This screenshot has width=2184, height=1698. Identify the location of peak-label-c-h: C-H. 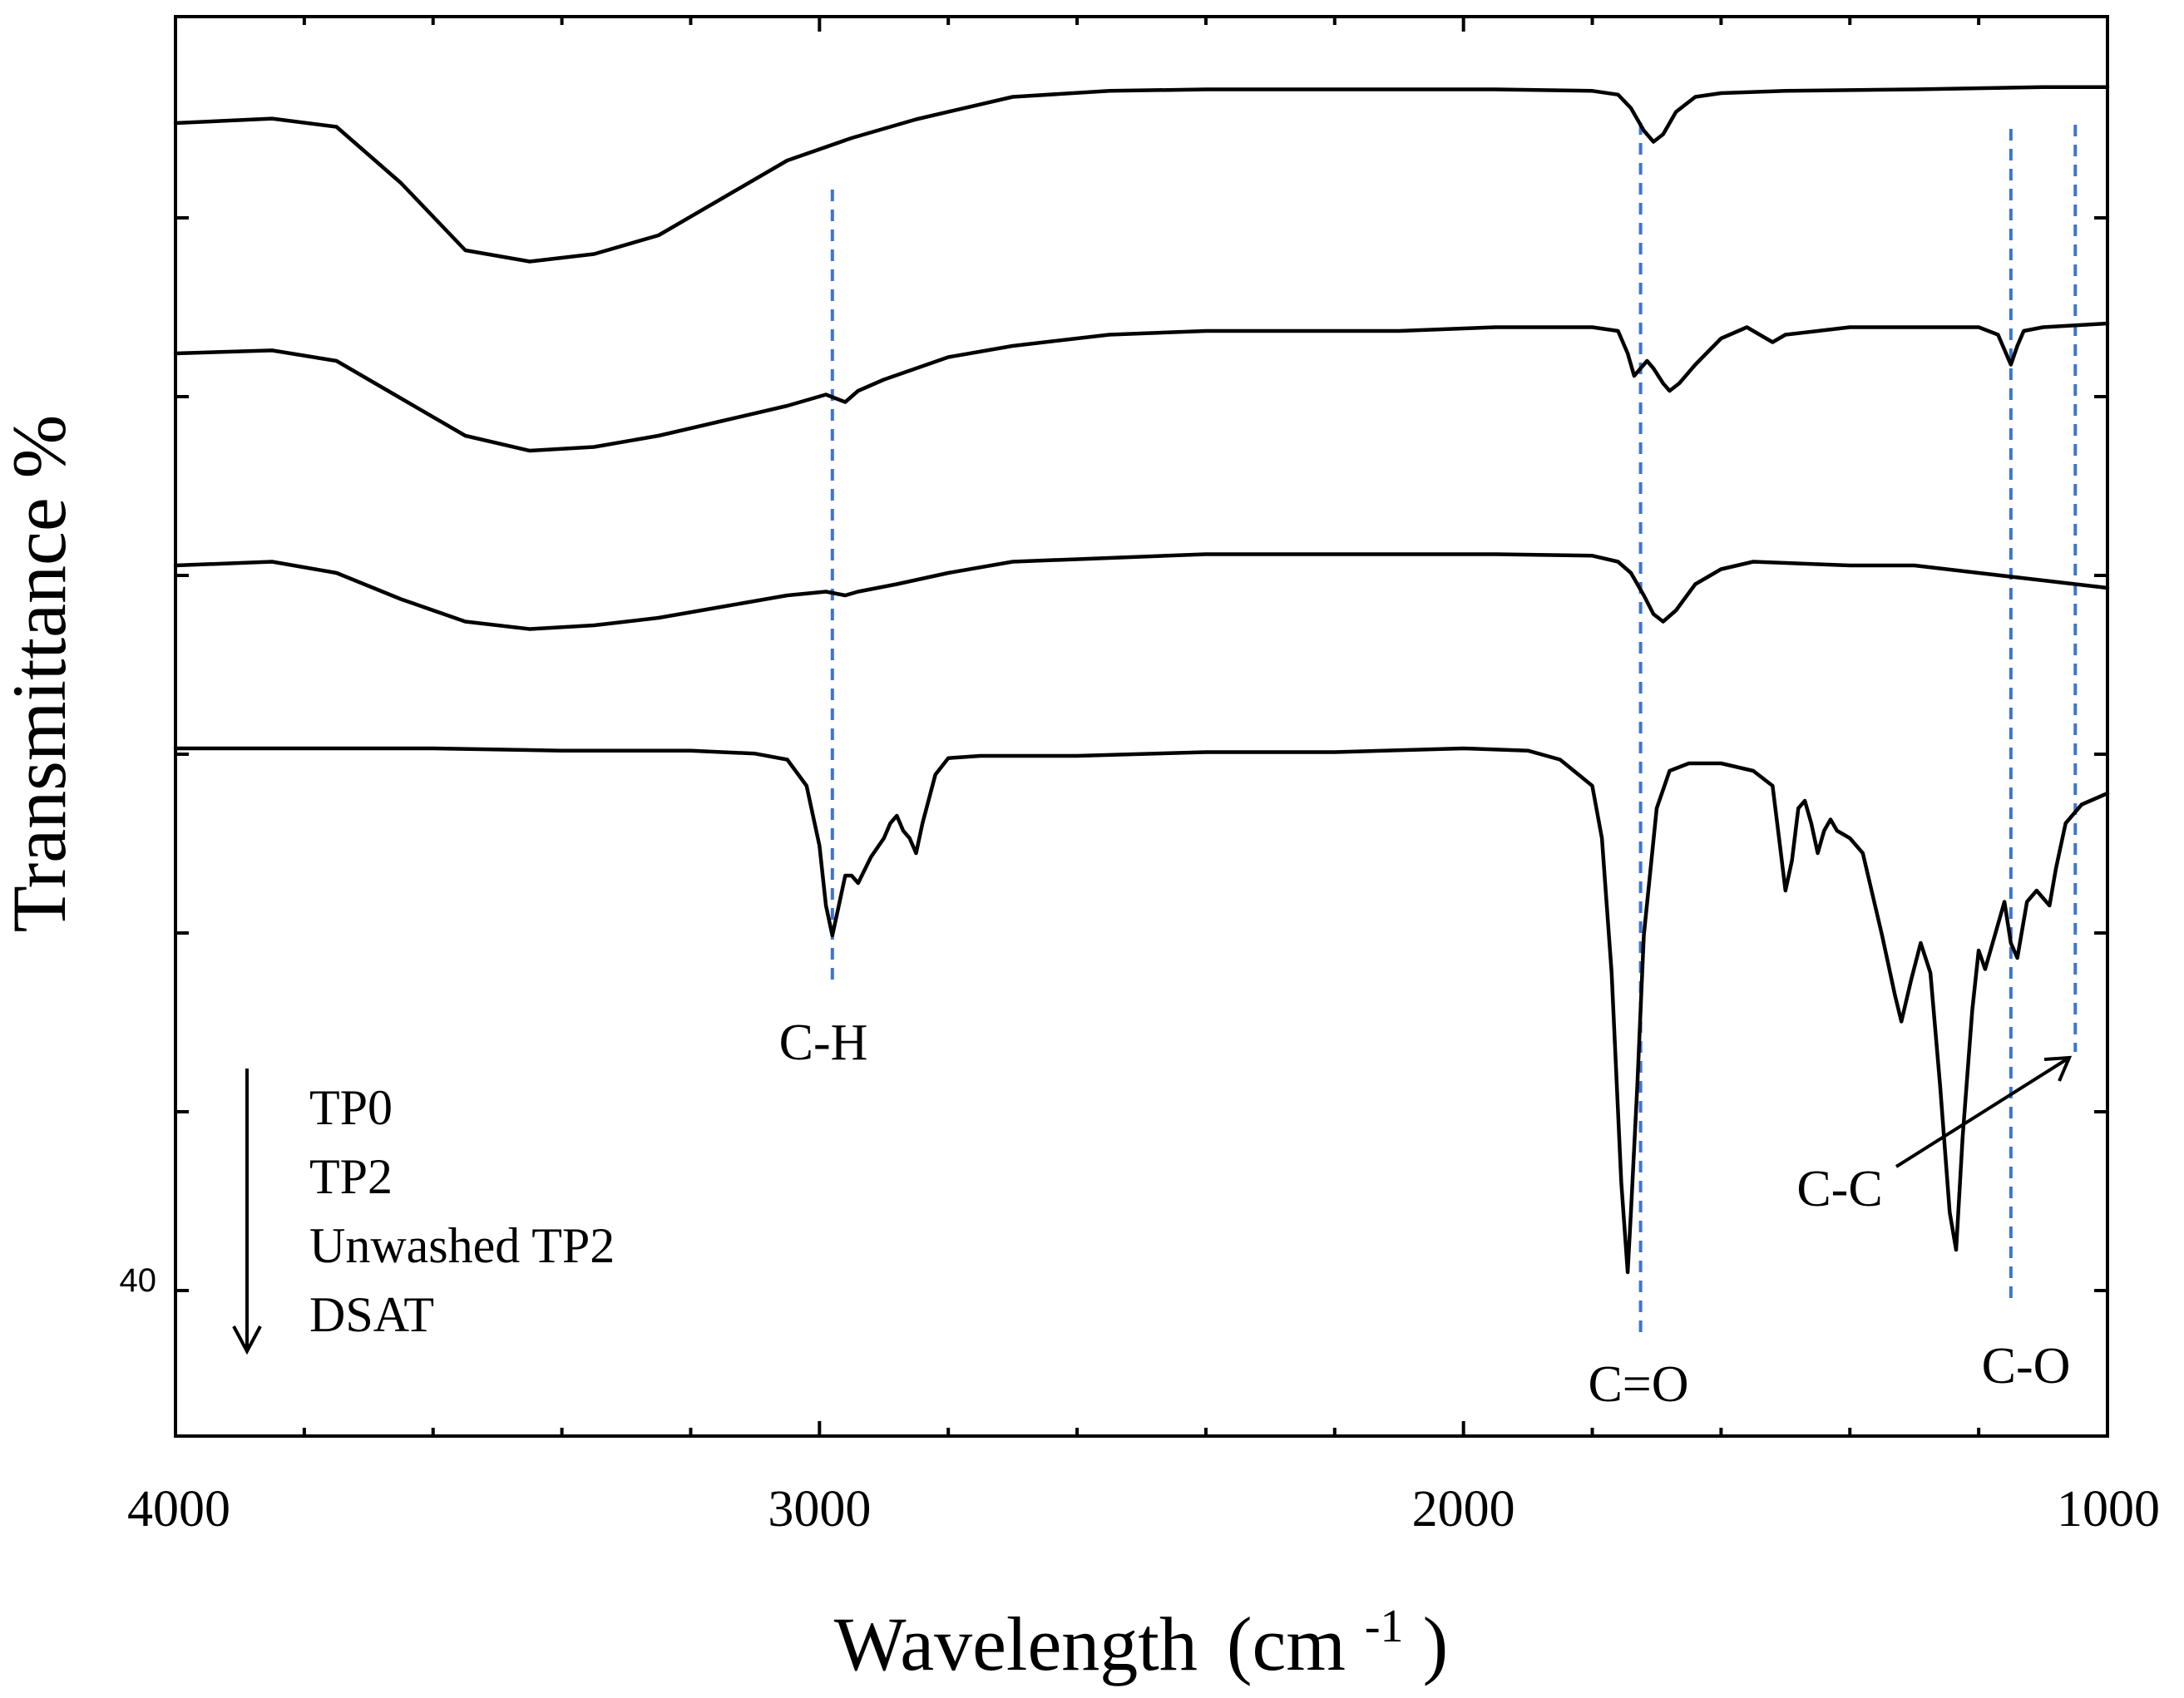
(823, 1042).